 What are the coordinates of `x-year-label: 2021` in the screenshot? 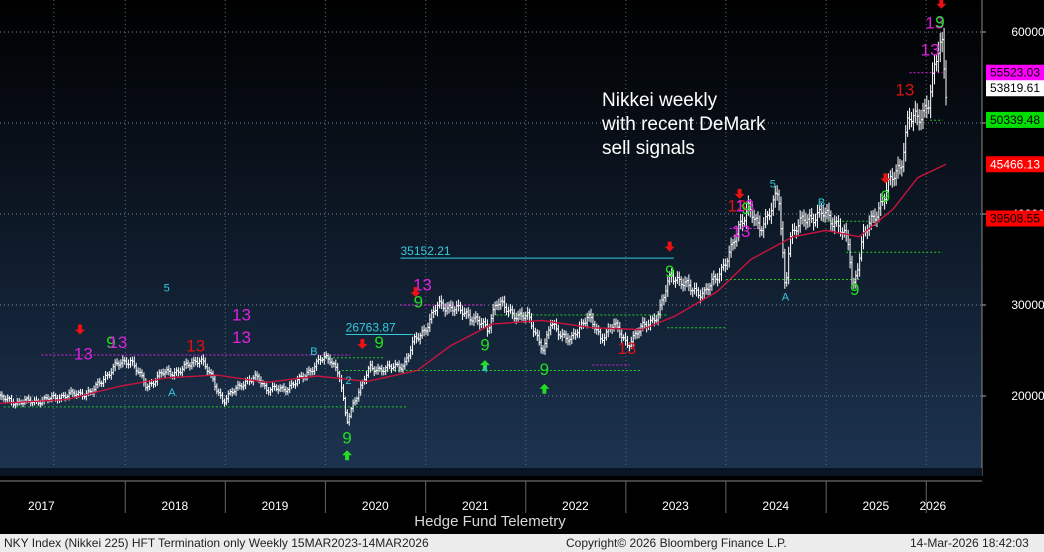 It's located at (475, 506).